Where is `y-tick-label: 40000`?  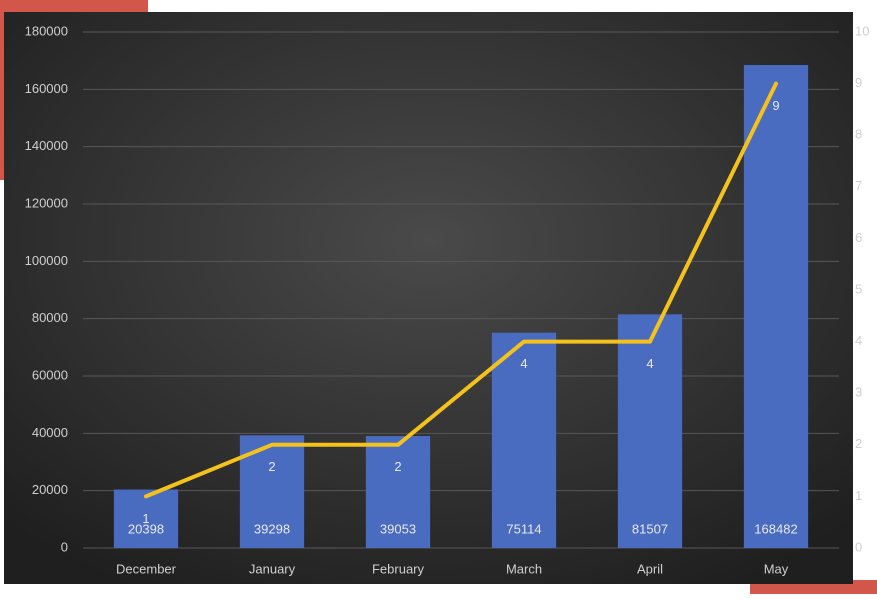
y-tick-label: 40000 is located at coordinates (50, 432).